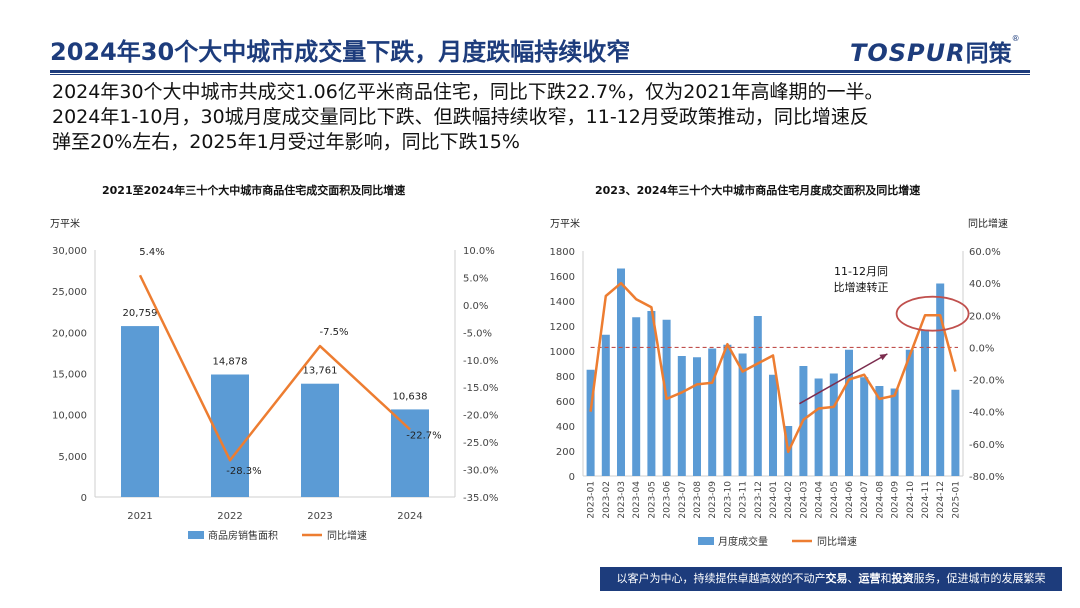 Image resolution: width=1080 pixels, height=608 pixels. I want to click on chart2-xtick-label: 2023-11, so click(744, 500).